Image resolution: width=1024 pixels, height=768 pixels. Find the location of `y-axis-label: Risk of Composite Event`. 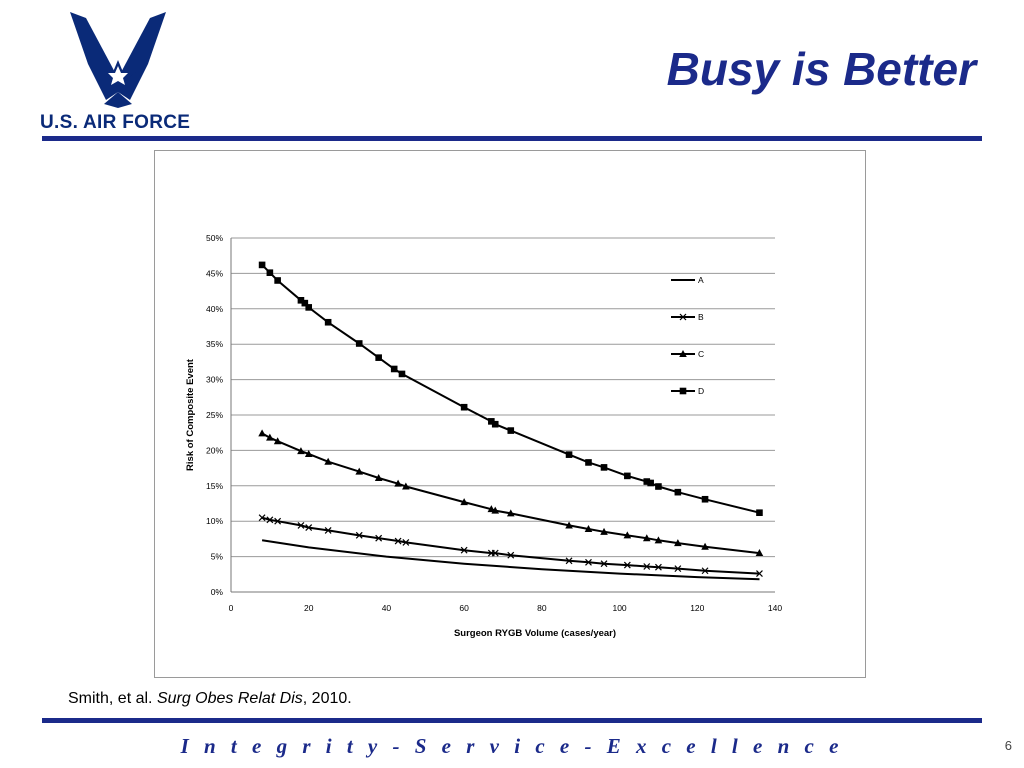

y-axis-label: Risk of Composite Event is located at coordinates (190, 414).